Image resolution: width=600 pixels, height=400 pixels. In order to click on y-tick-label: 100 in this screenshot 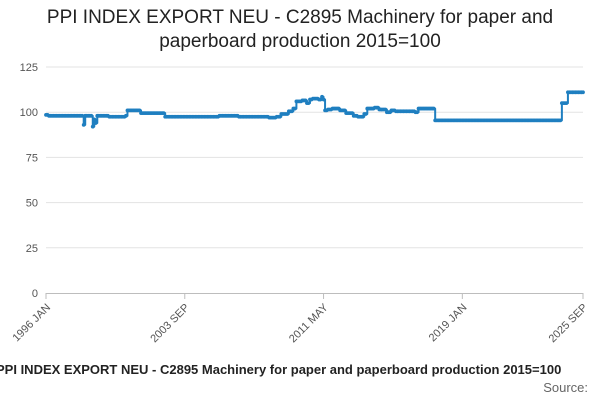, I will do `click(29, 113)`.